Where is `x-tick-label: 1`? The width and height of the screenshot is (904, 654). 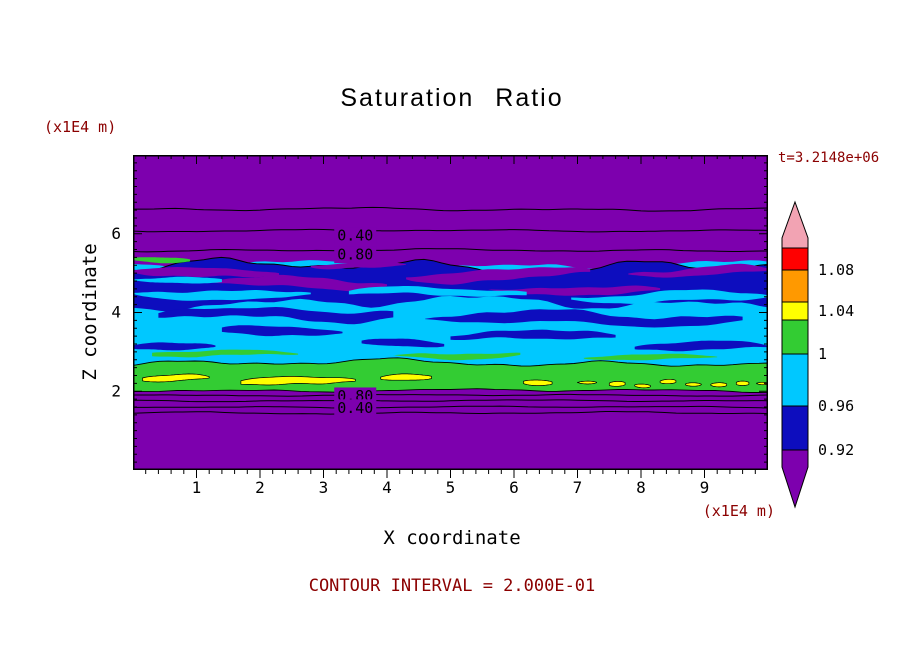
x-tick-label: 1 is located at coordinates (197, 487).